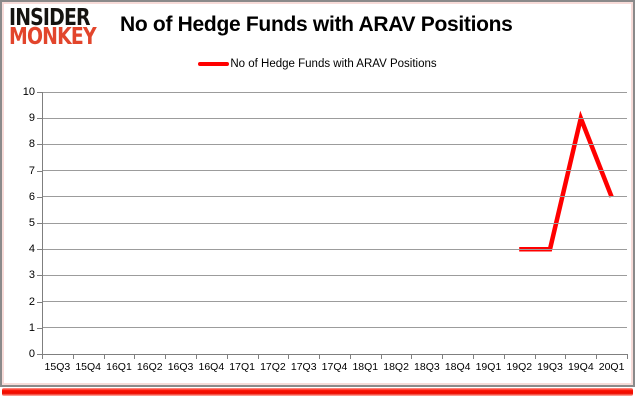  What do you see at coordinates (457, 367) in the screenshot?
I see `x-axis-label-18Q4: 18Q4` at bounding box center [457, 367].